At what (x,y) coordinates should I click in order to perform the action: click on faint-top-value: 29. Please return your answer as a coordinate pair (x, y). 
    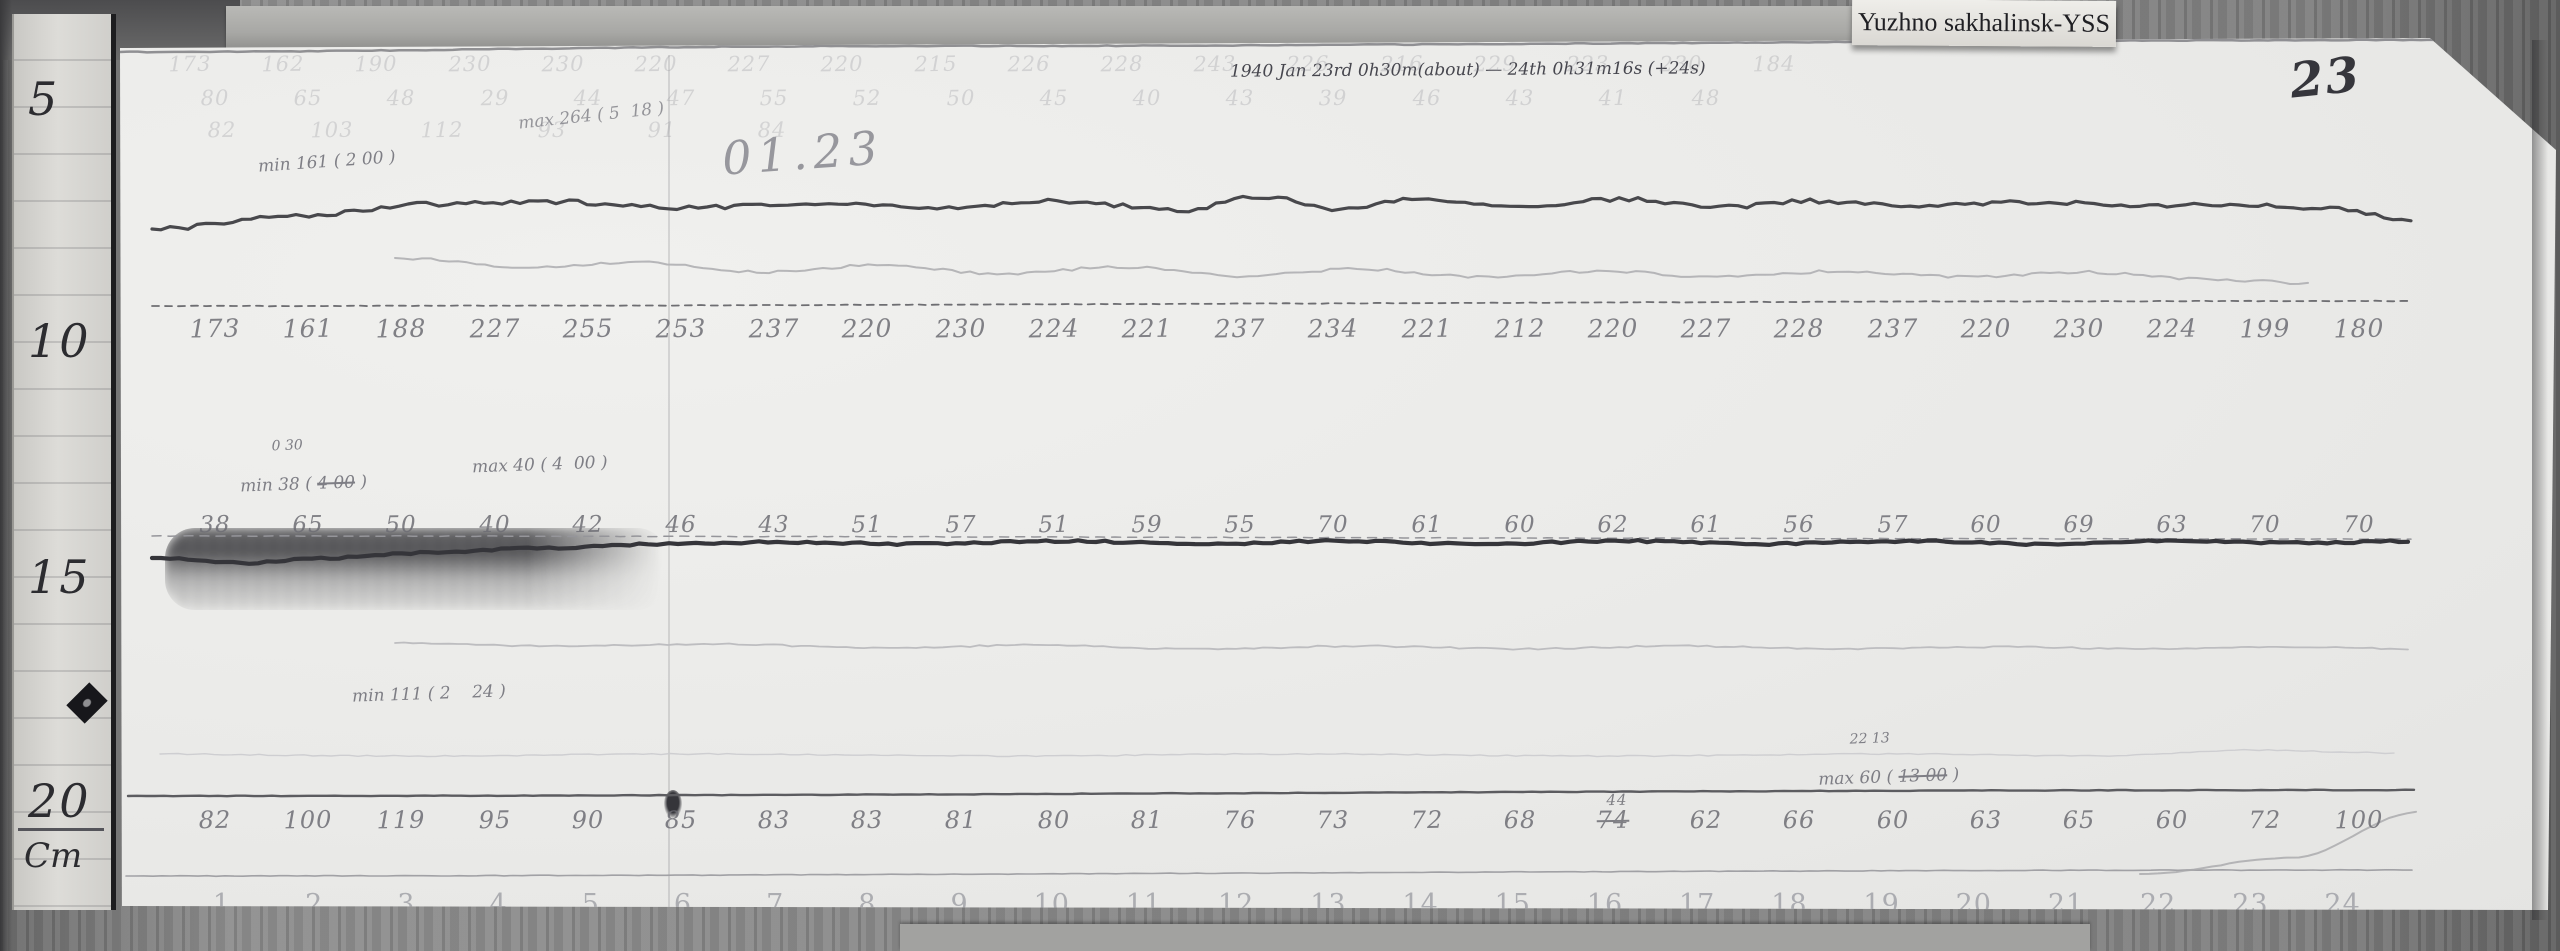
    Looking at the image, I should click on (495, 98).